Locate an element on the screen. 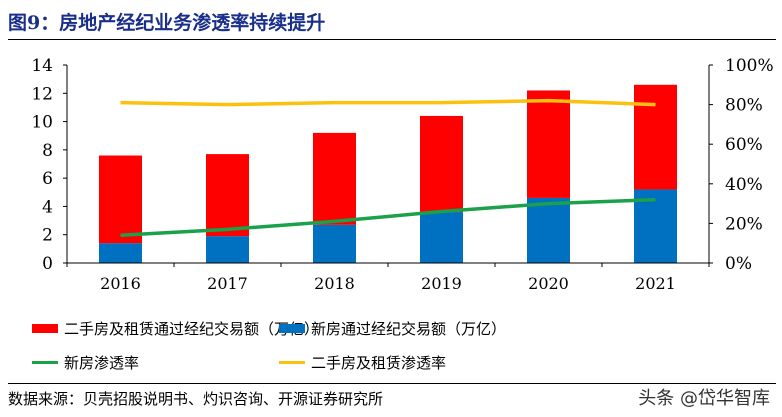 The height and width of the screenshot is (417, 782). legend-new-amount: 新房通过经纪交易额（万亿） is located at coordinates (392, 328).